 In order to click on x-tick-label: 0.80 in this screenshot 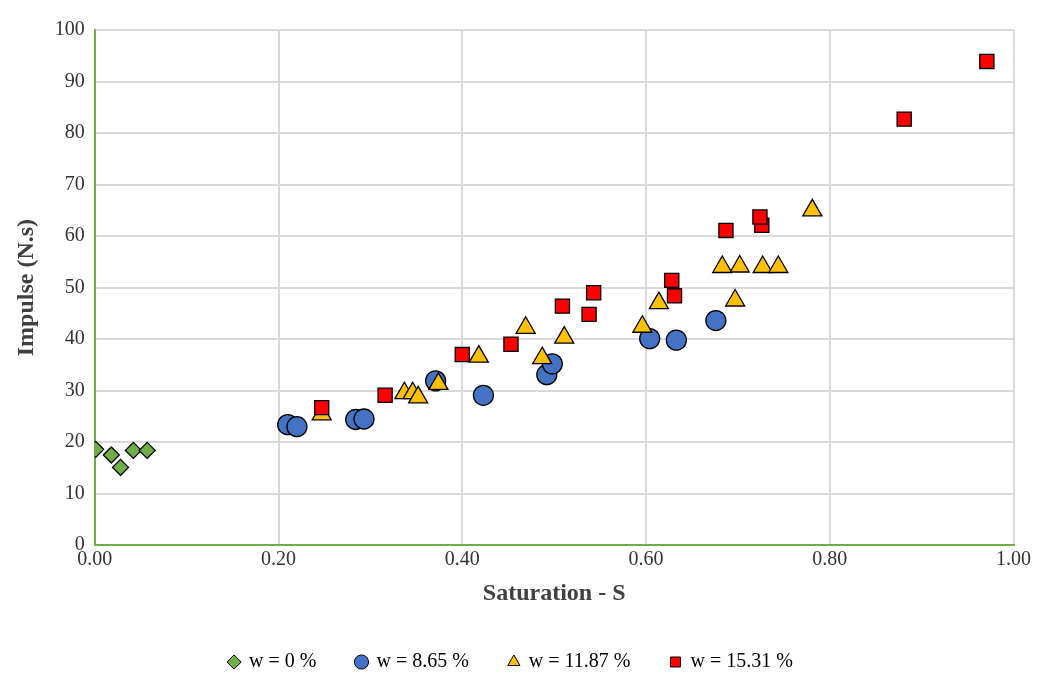, I will do `click(830, 558)`.